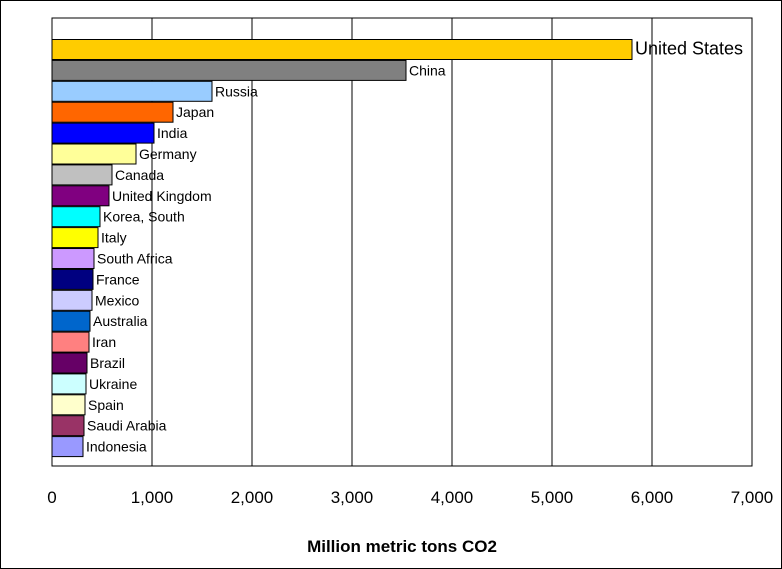  What do you see at coordinates (117, 300) in the screenshot?
I see `category-label: Mexico` at bounding box center [117, 300].